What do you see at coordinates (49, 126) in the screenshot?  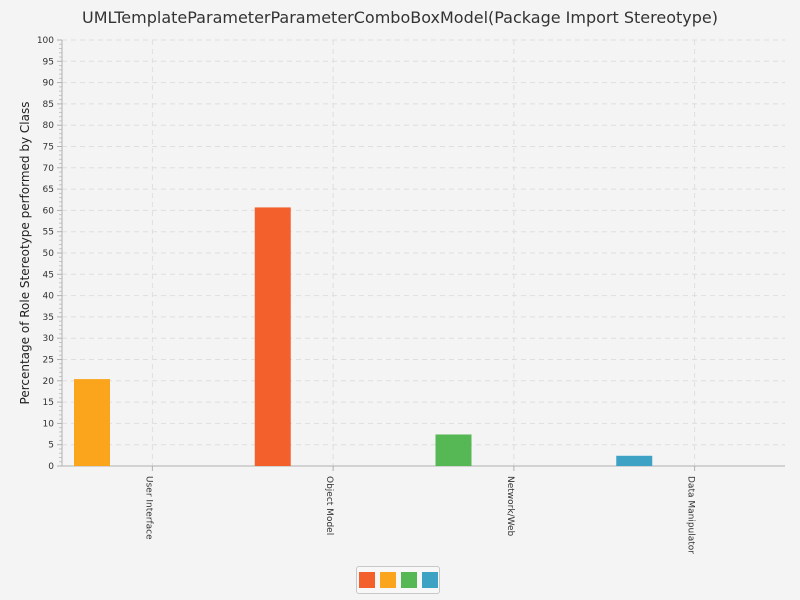 I see `y-tick-label: 80` at bounding box center [49, 126].